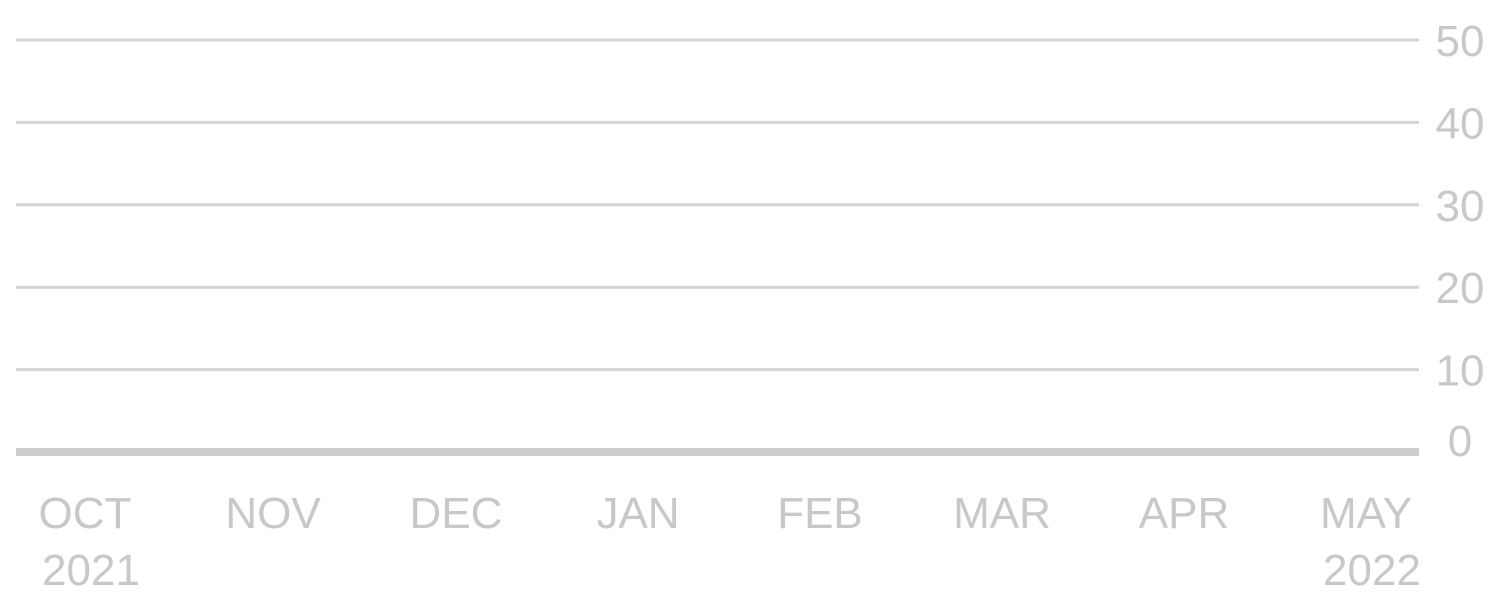 This screenshot has height=600, width=1500. What do you see at coordinates (91, 570) in the screenshot?
I see `x-tick-year-label: 2021` at bounding box center [91, 570].